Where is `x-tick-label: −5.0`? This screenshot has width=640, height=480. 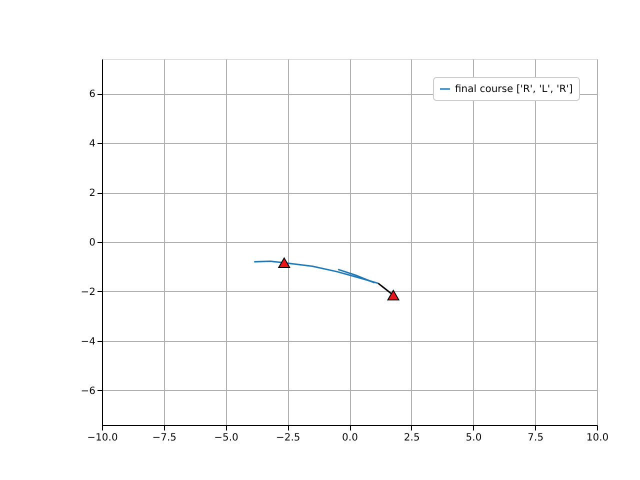 x-tick-label: −5.0 is located at coordinates (226, 438).